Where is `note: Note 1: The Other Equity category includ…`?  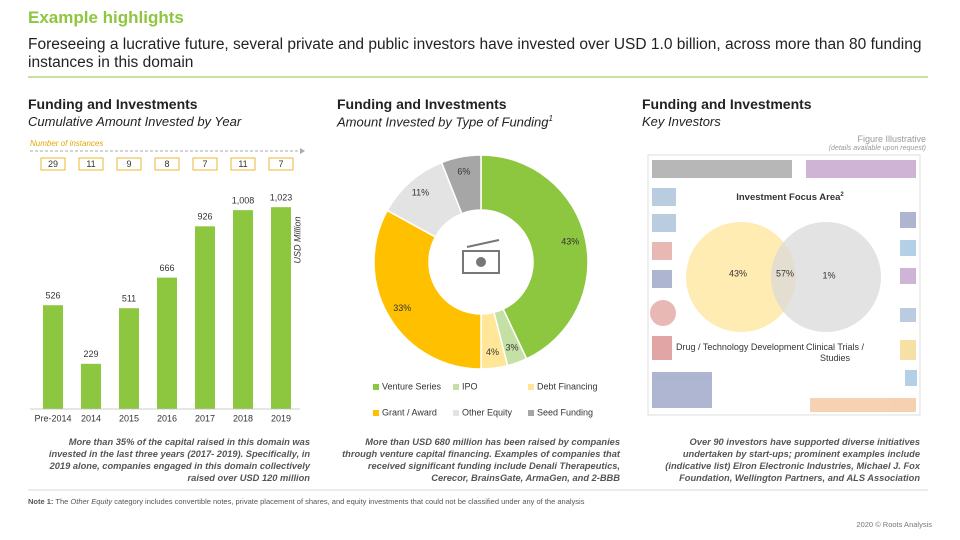 note: Note 1: The Other Equity category includ… is located at coordinates (306, 501).